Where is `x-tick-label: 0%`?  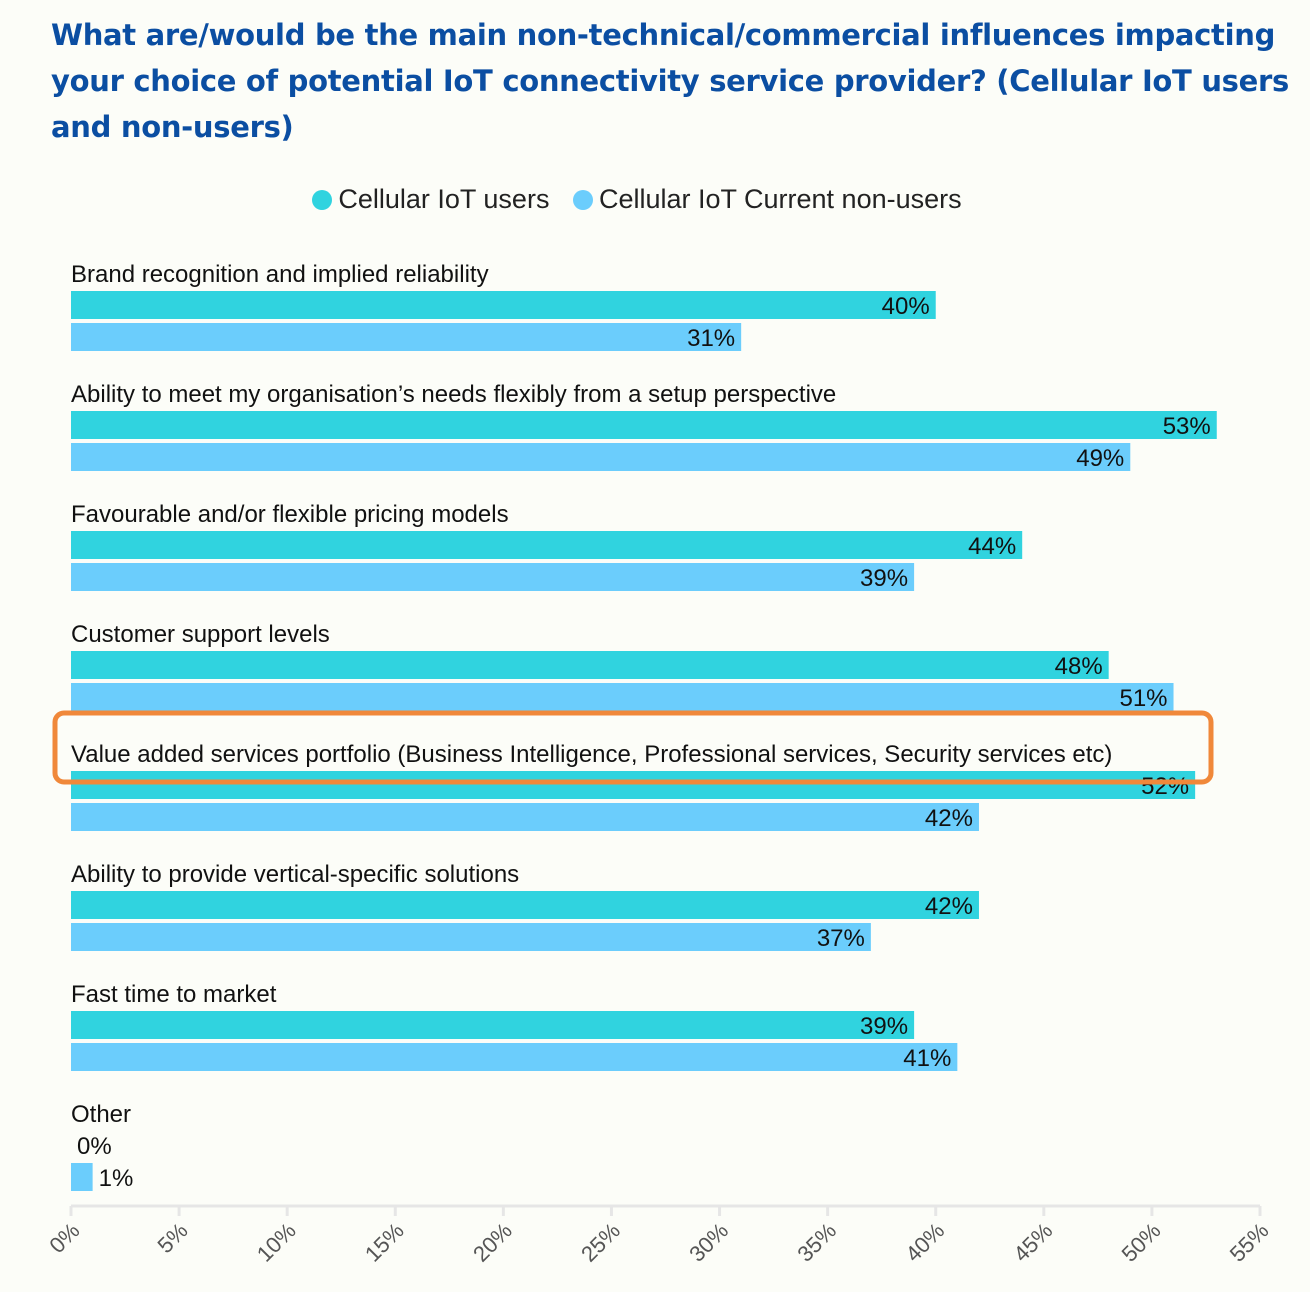 x-tick-label: 0% is located at coordinates (64, 1238).